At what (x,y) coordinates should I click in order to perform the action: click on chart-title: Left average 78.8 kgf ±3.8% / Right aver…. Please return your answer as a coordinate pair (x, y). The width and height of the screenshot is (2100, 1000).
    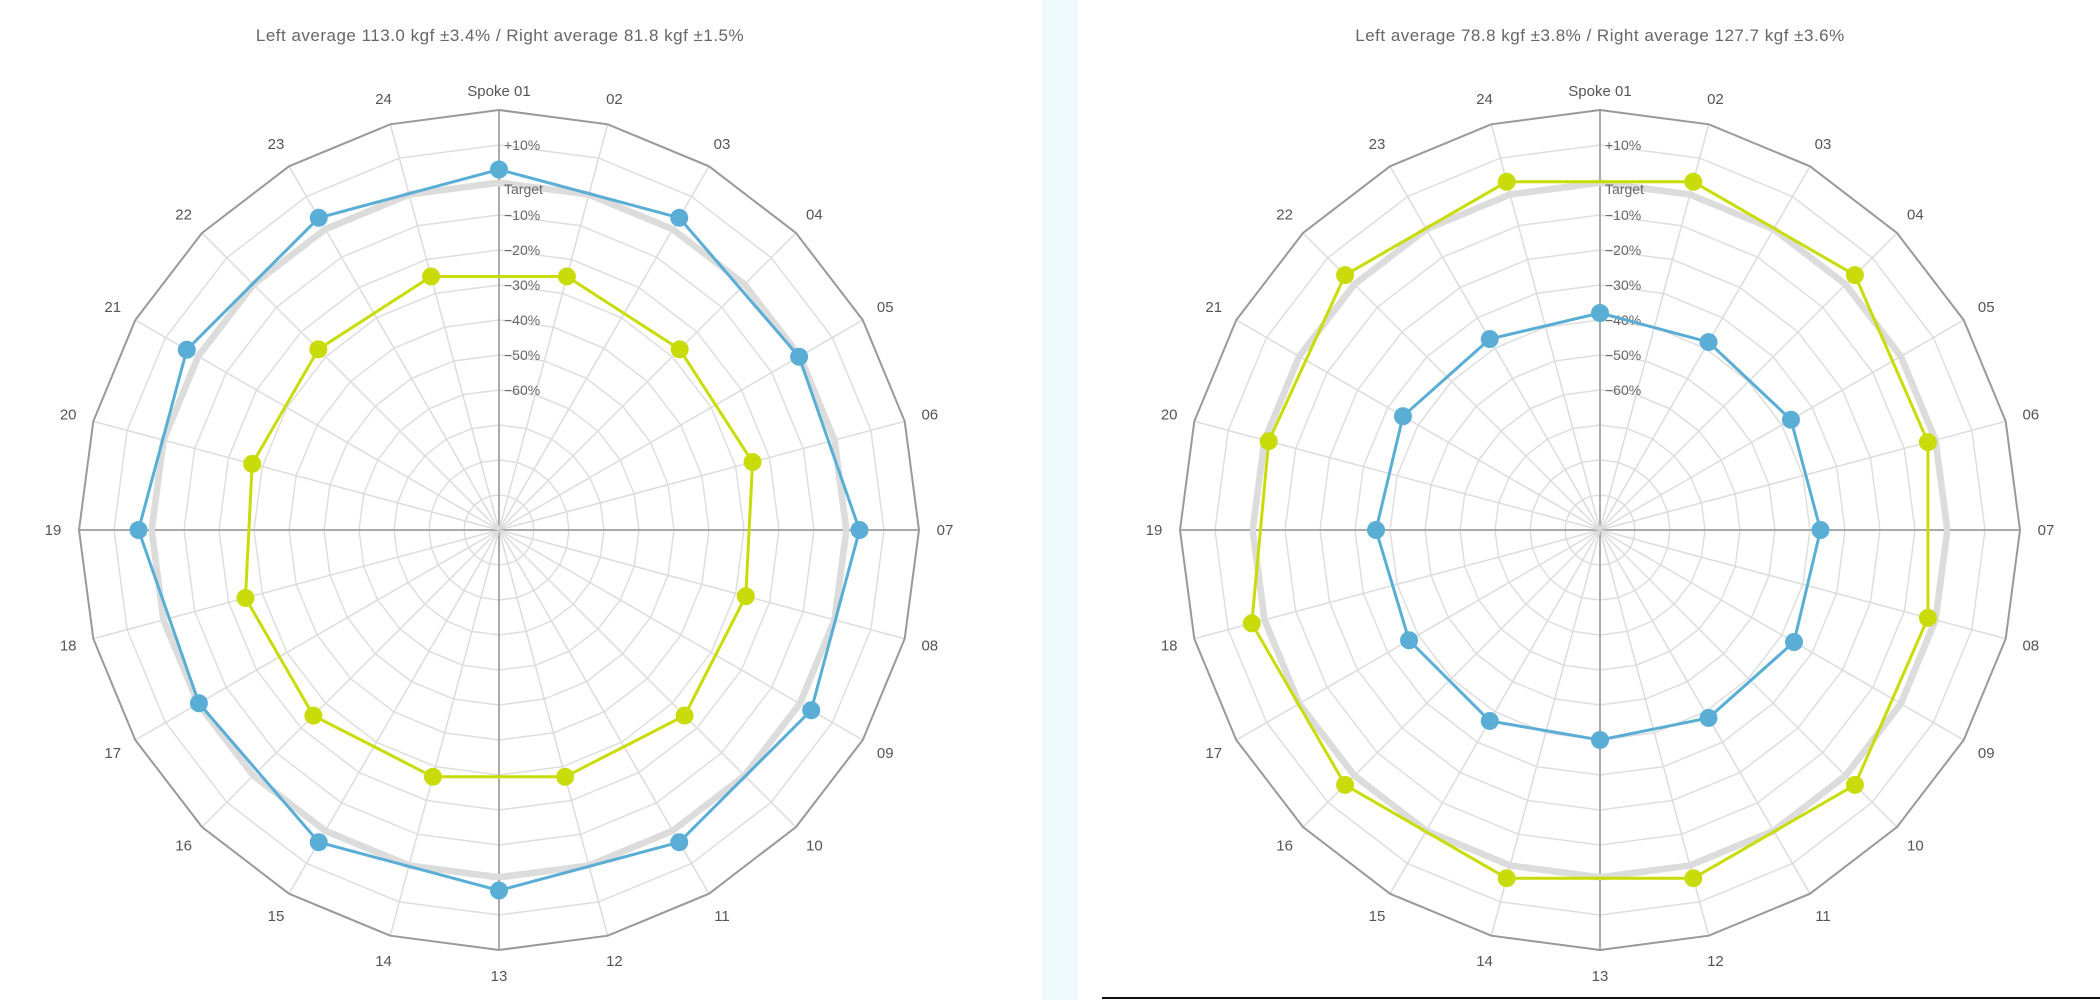
    Looking at the image, I should click on (1600, 35).